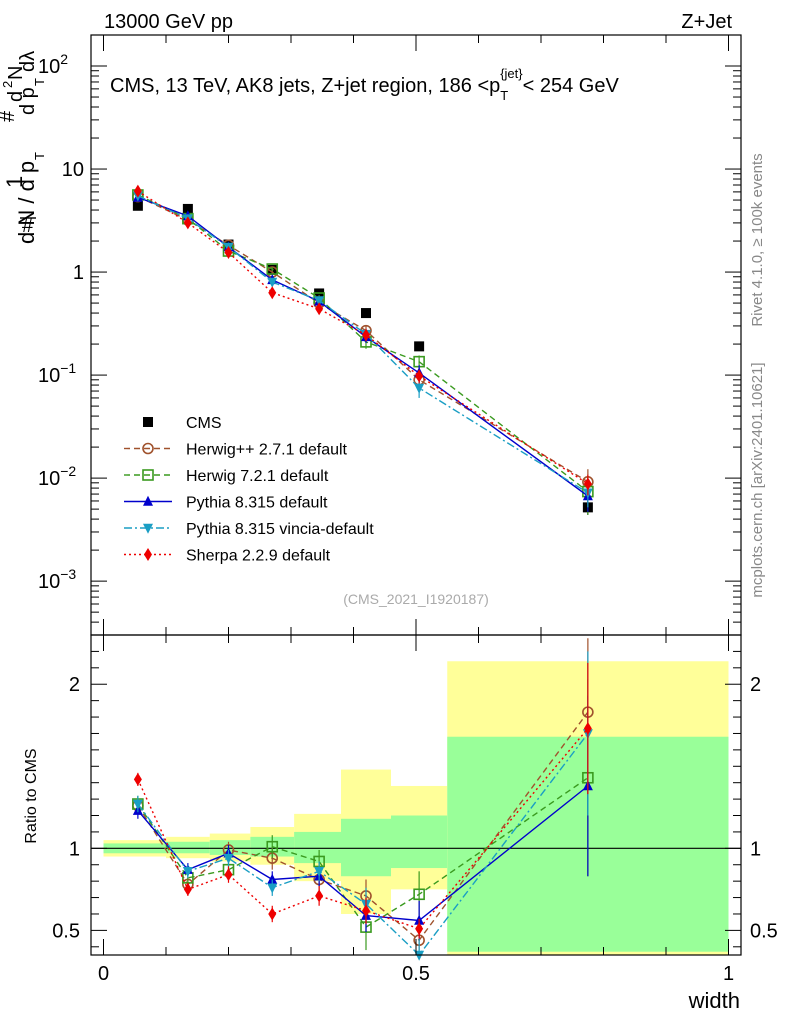 The width and height of the screenshot is (786, 1024). I want to click on main-y-axis-title-part: d p, so click(28, 101).